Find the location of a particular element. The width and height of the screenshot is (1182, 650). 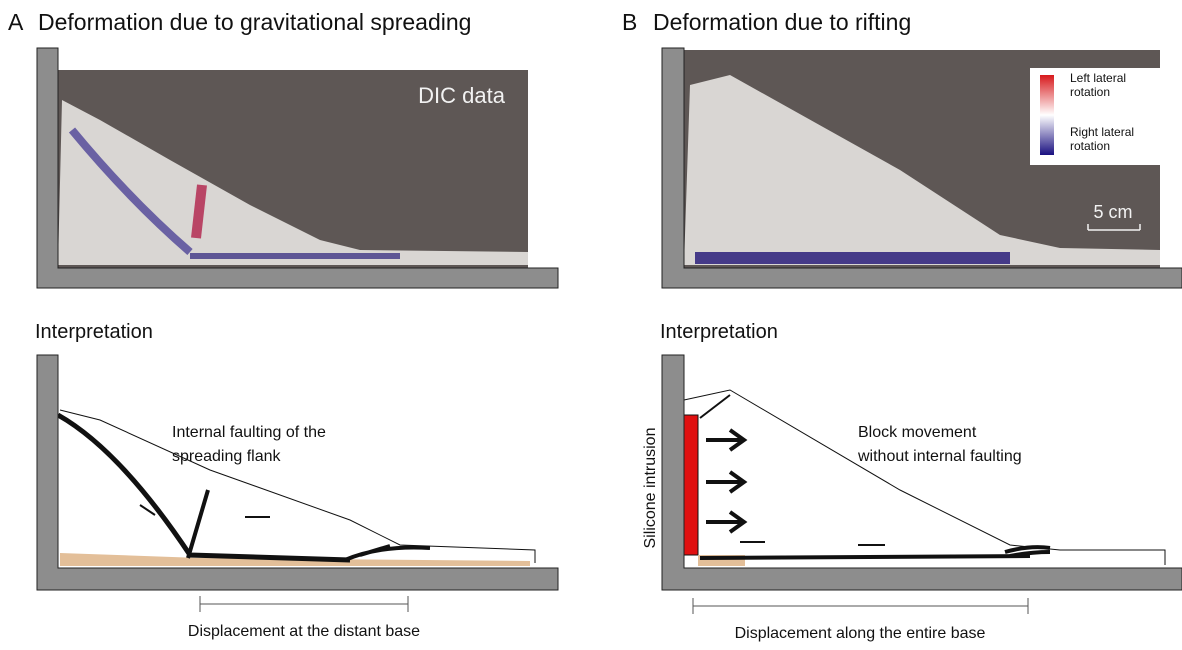

silicone-intrusion is located at coordinates (691, 485).